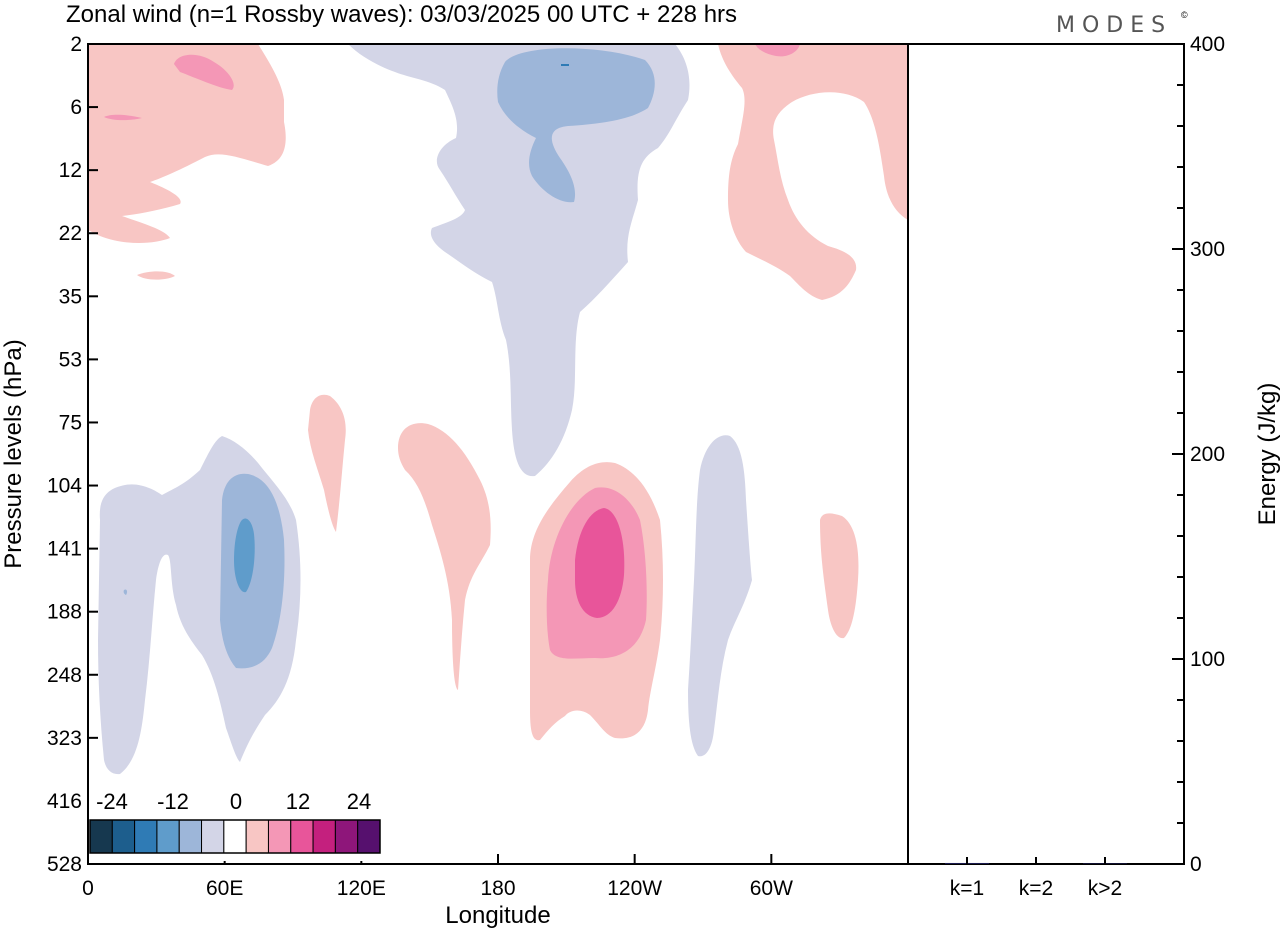 Image resolution: width=1280 pixels, height=930 pixels. I want to click on colorbar-tick-label: 12, so click(298, 801).